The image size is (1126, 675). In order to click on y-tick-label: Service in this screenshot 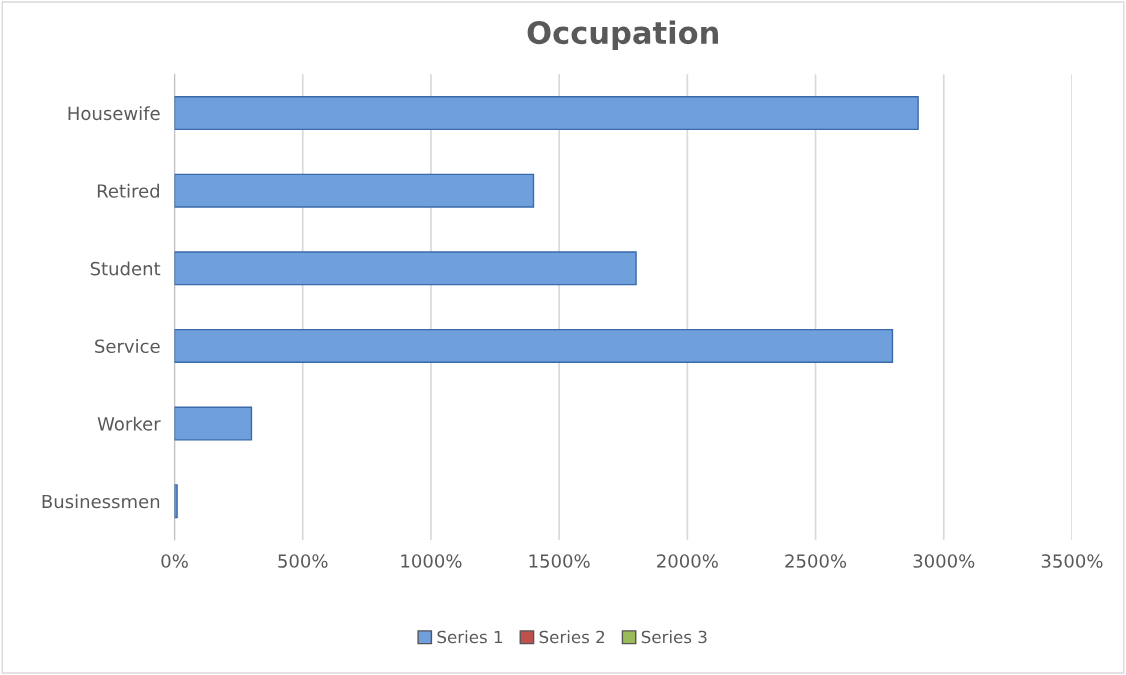, I will do `click(127, 346)`.